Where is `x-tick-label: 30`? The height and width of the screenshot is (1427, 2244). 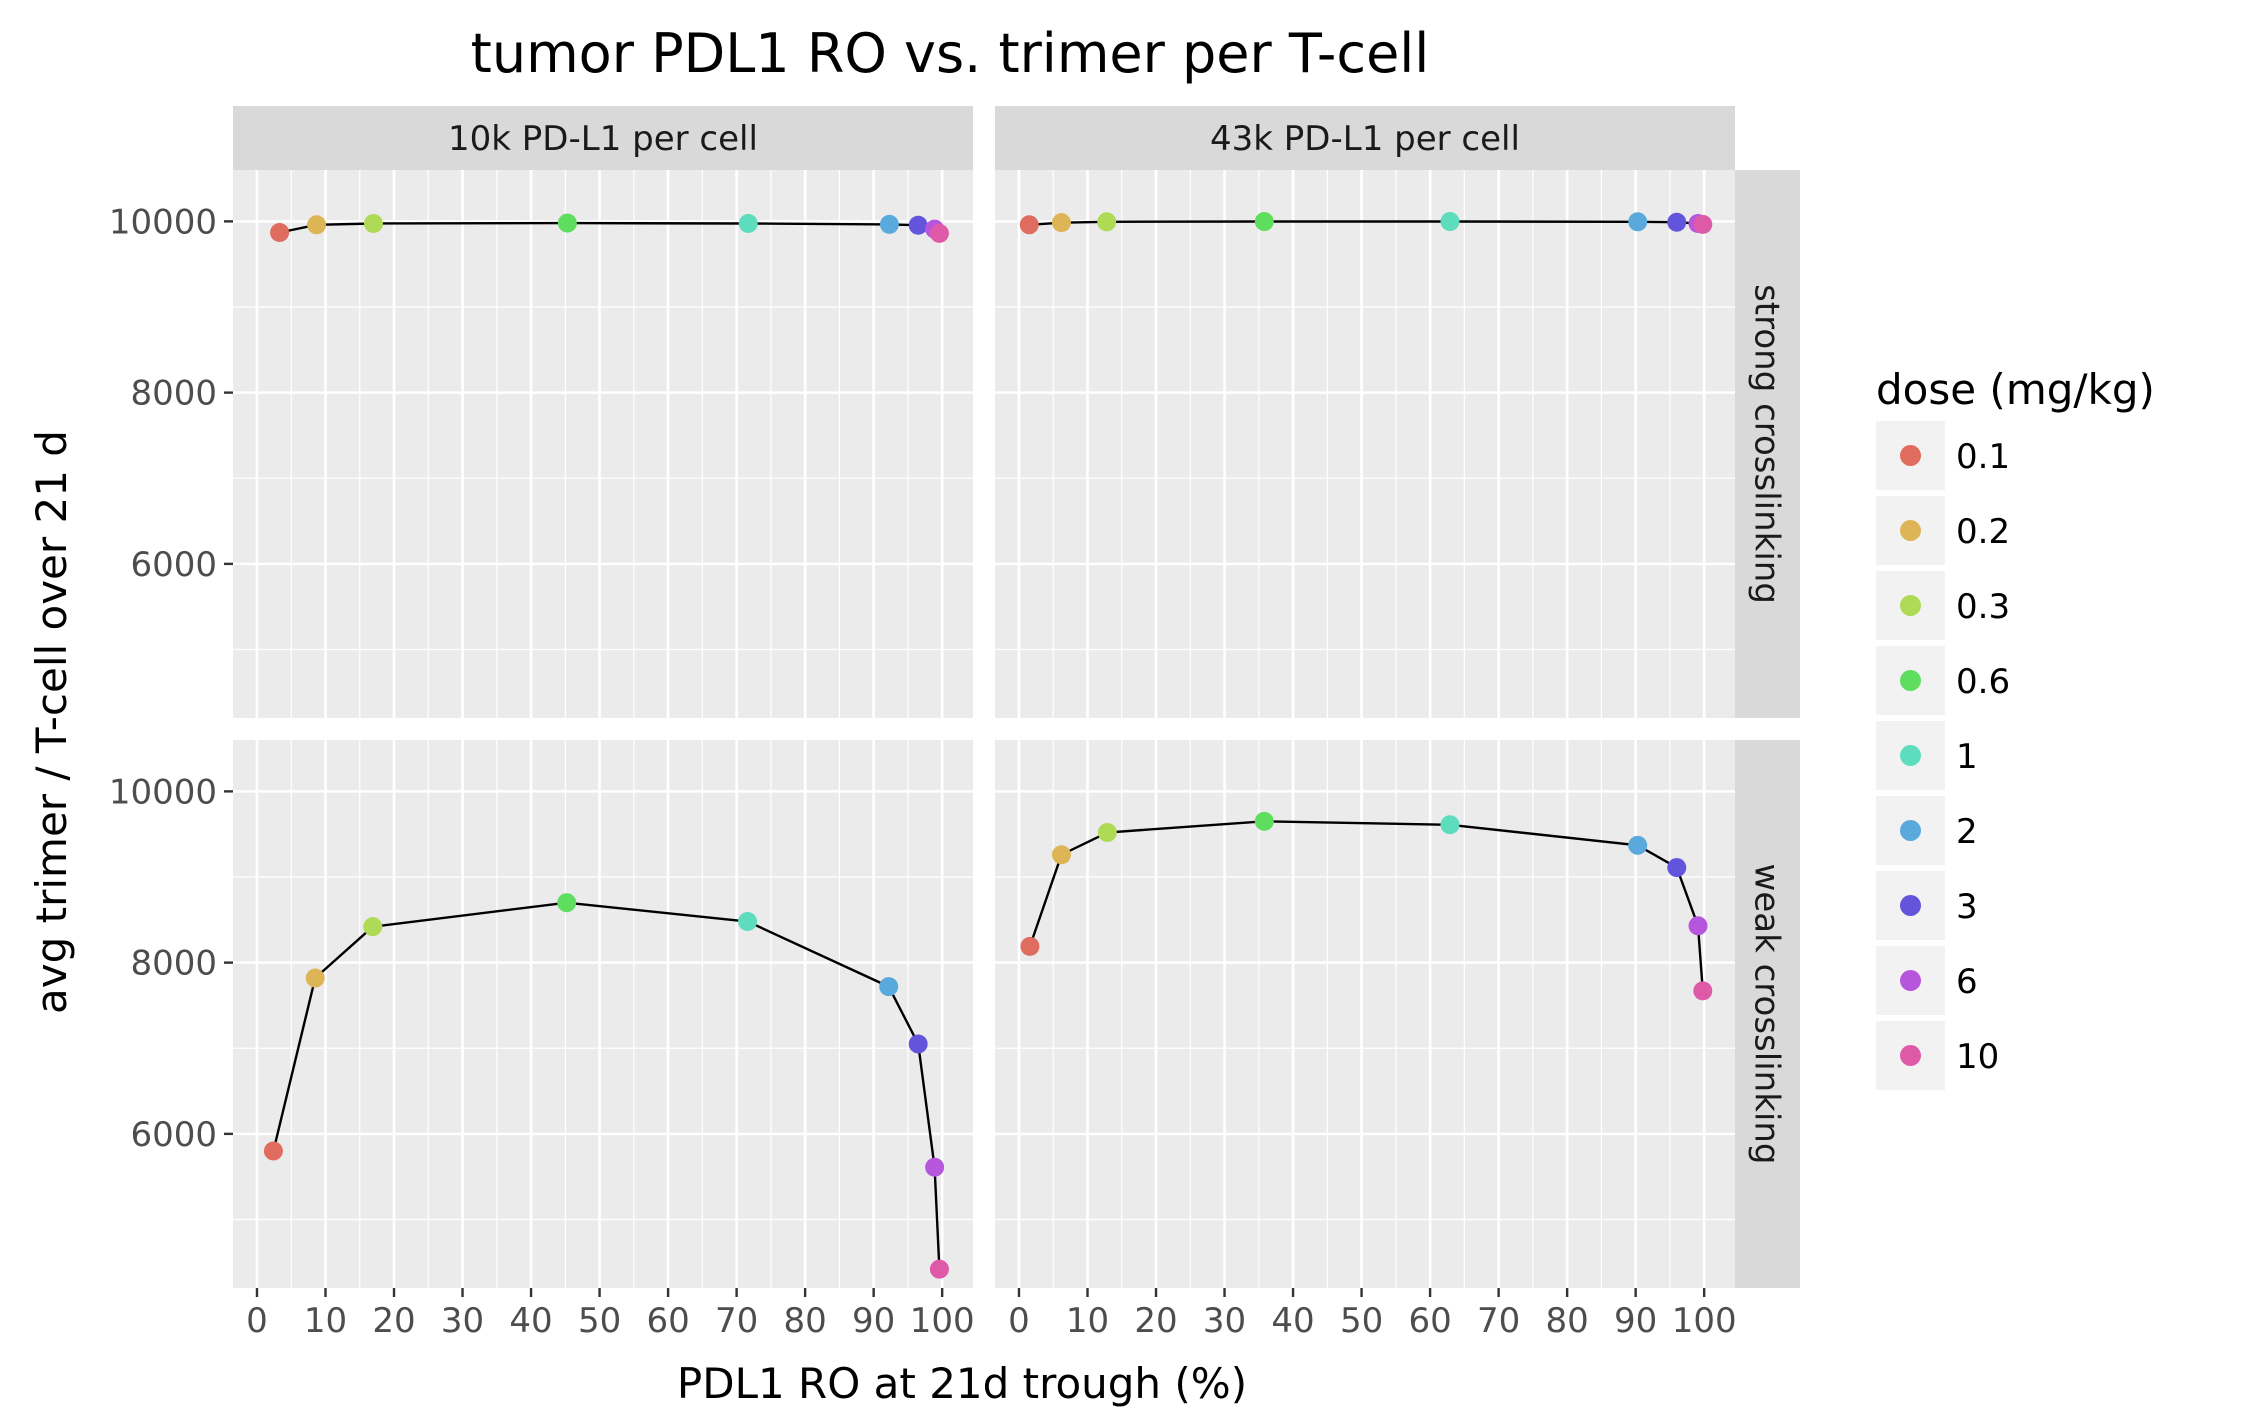 x-tick-label: 30 is located at coordinates (462, 1321).